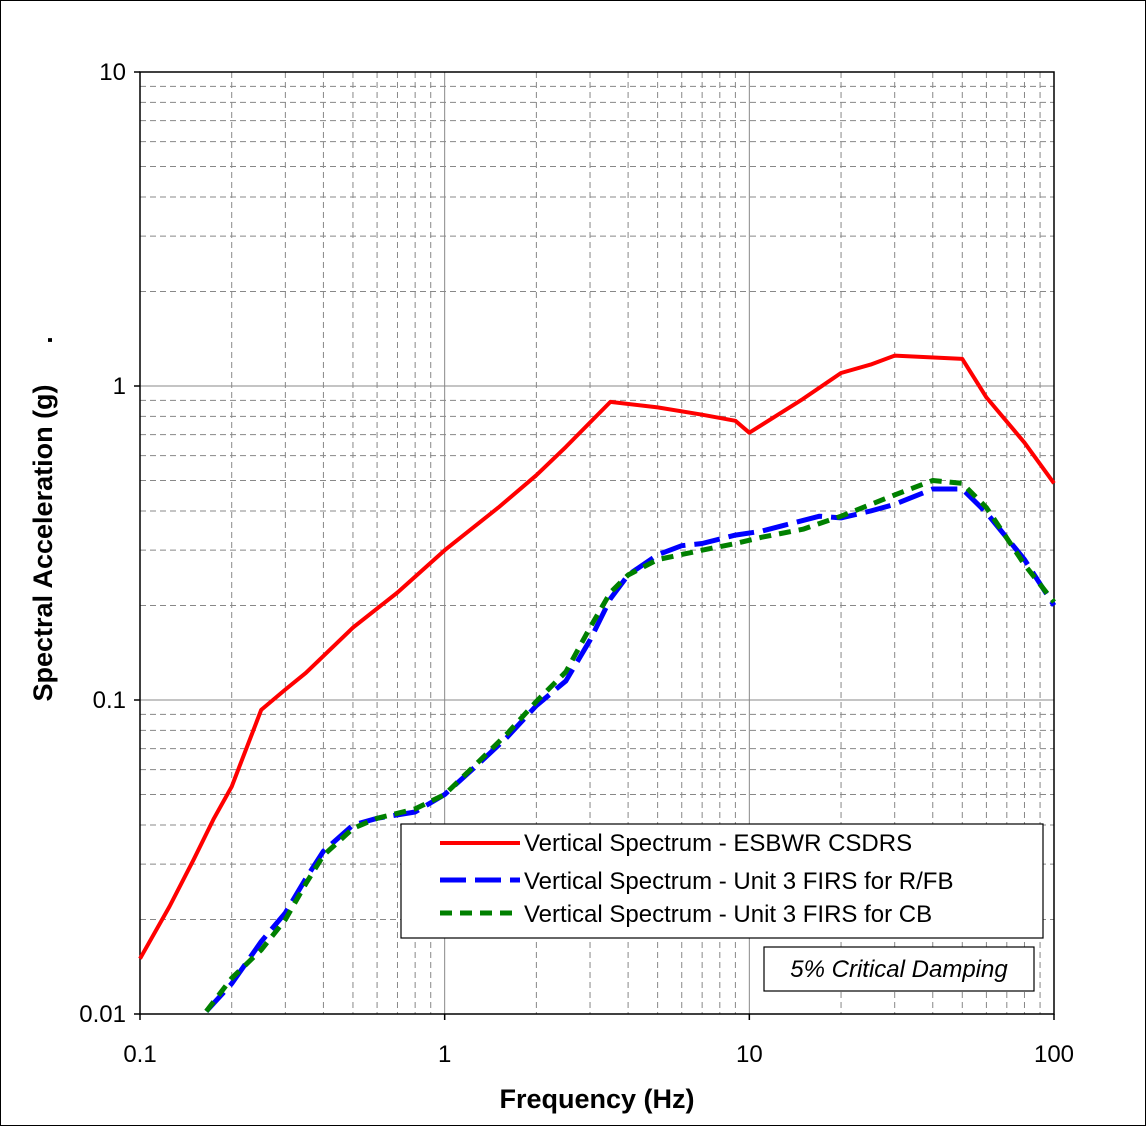 The height and width of the screenshot is (1126, 1146). I want to click on legend-label-rfb: Vertical Spectrum - Unit 3 FIRS for R/FB, so click(738, 881).